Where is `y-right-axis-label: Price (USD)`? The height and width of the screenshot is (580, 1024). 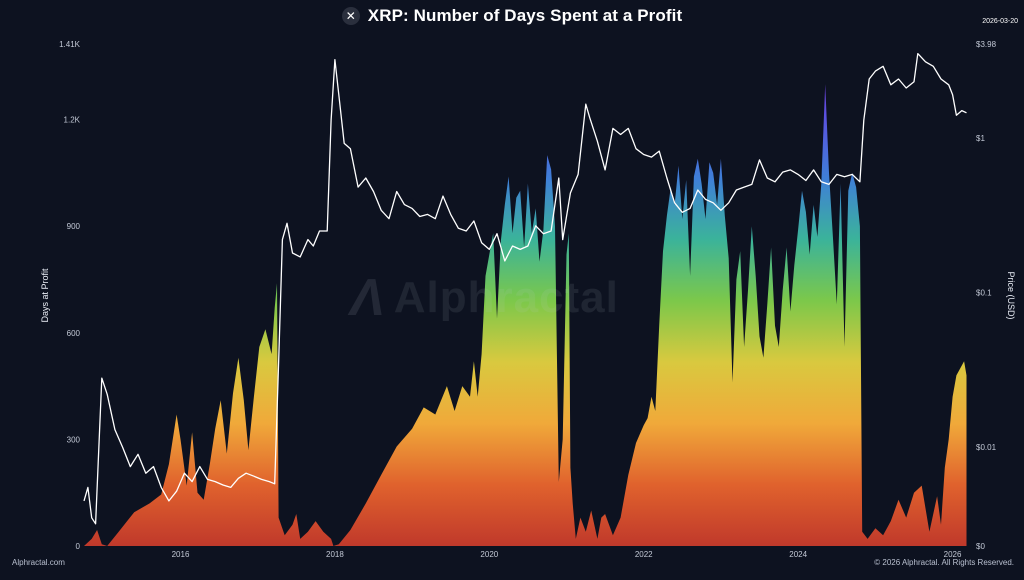
y-right-axis-label: Price (USD) is located at coordinates (1011, 295).